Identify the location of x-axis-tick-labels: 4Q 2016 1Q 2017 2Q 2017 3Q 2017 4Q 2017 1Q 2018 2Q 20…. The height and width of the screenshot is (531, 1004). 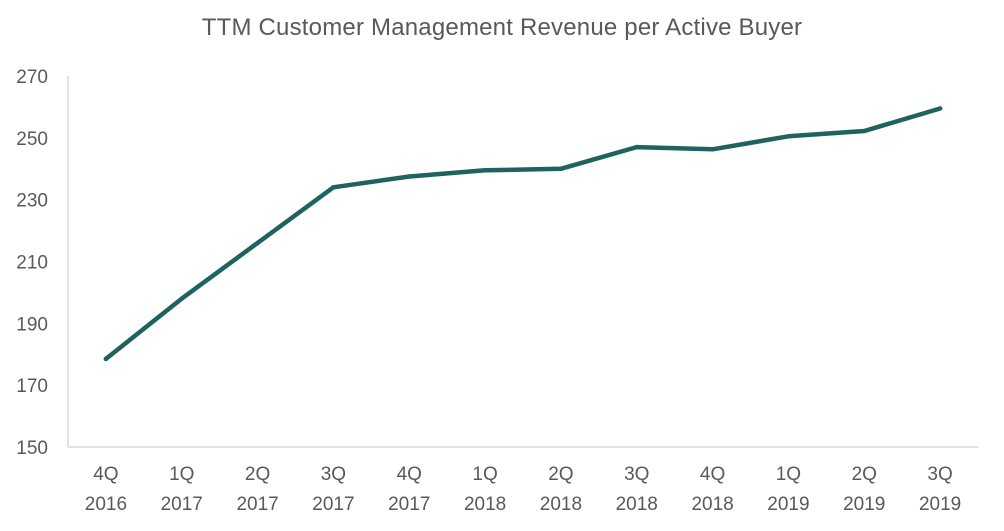
(523, 489).